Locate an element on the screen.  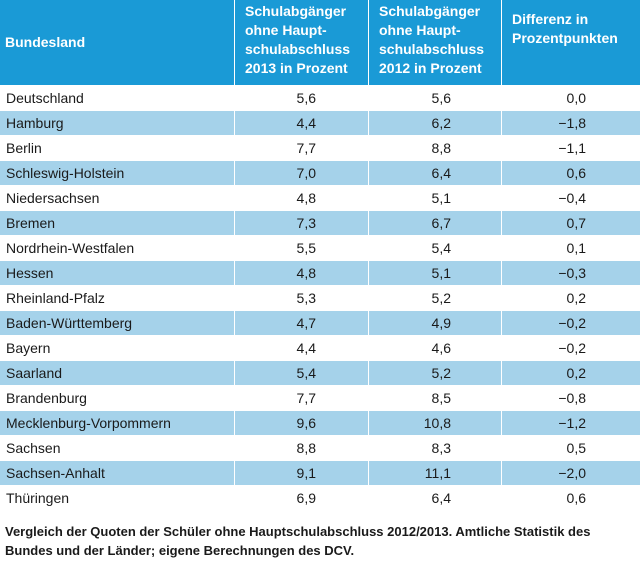
cell-2012: 6,2 is located at coordinates (434, 123).